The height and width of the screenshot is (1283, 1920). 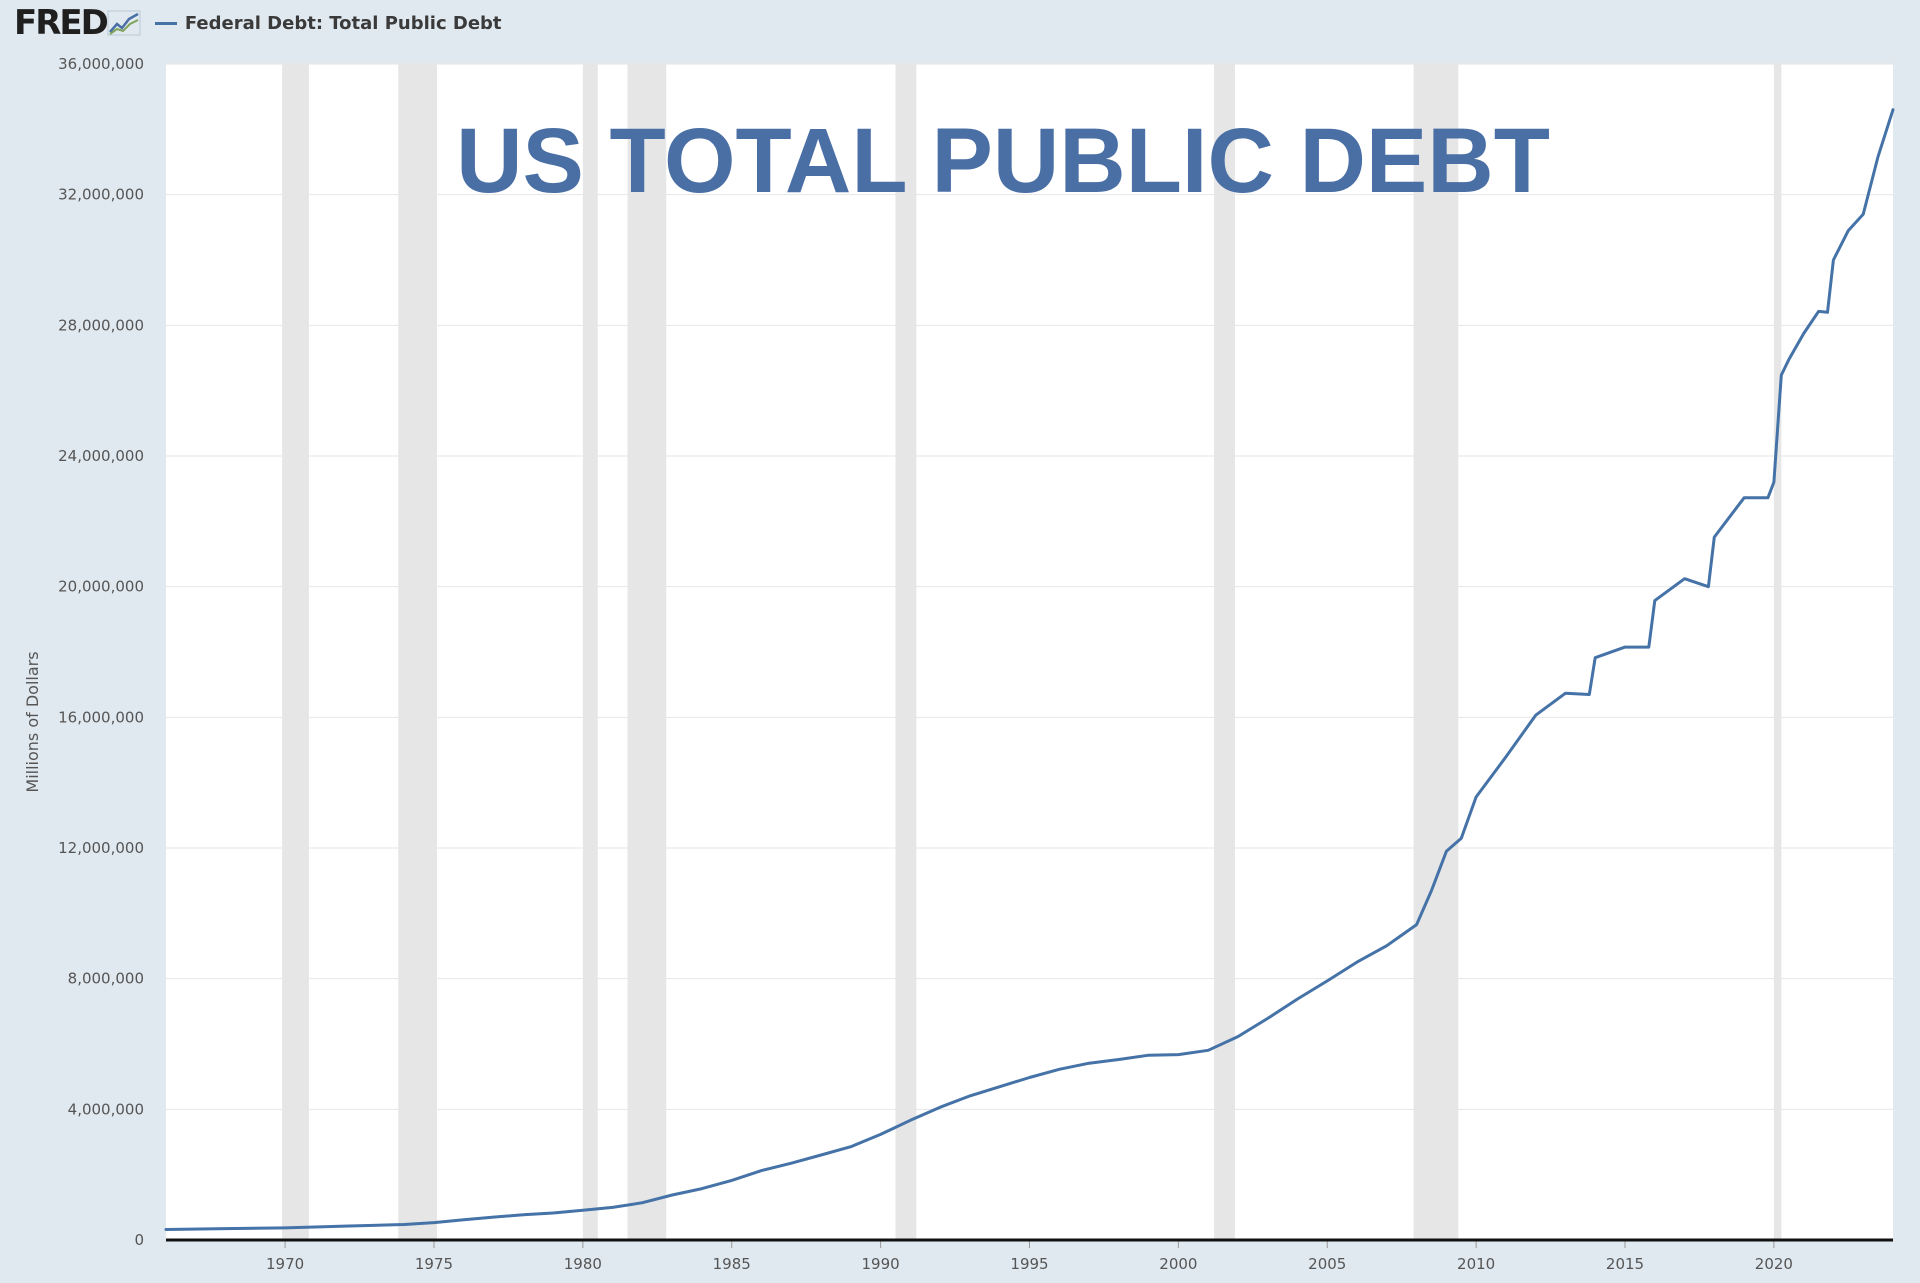 I want to click on x-tick-label: 1980, so click(x=583, y=1264).